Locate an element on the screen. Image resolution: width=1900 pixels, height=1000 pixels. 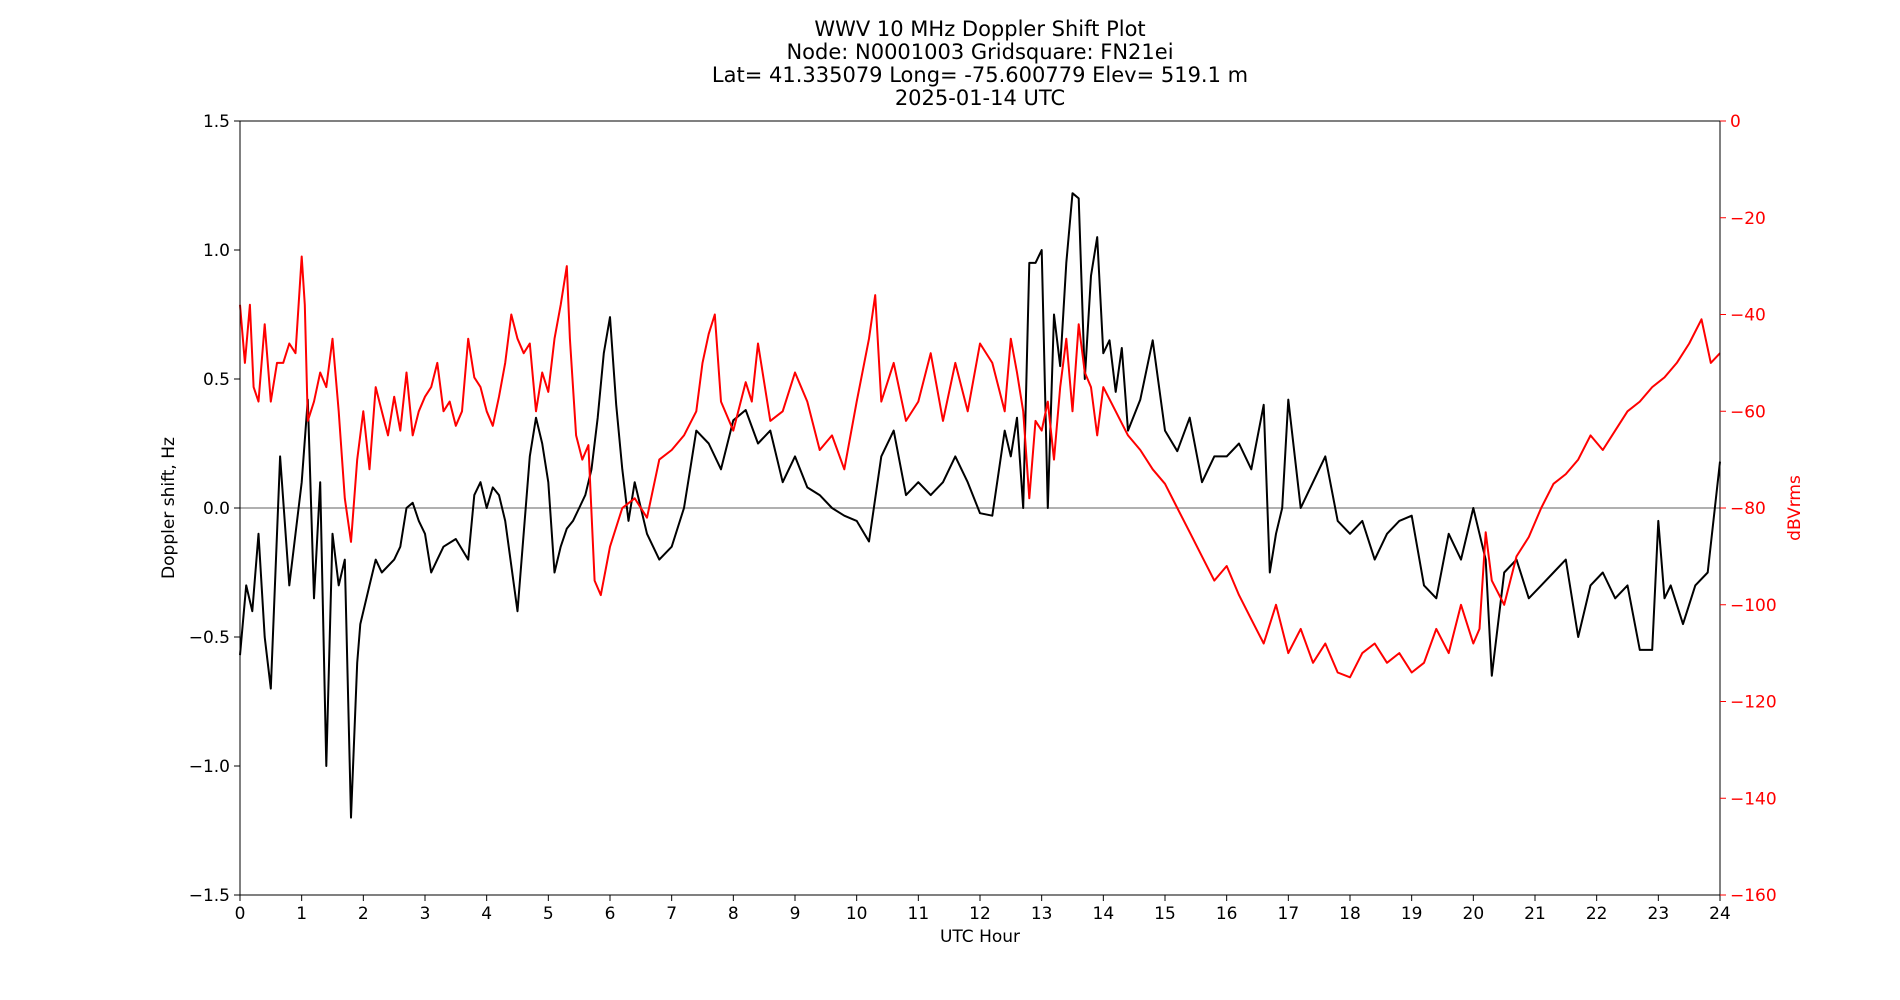
y2-tick-label: −80 is located at coordinates (1748, 509).